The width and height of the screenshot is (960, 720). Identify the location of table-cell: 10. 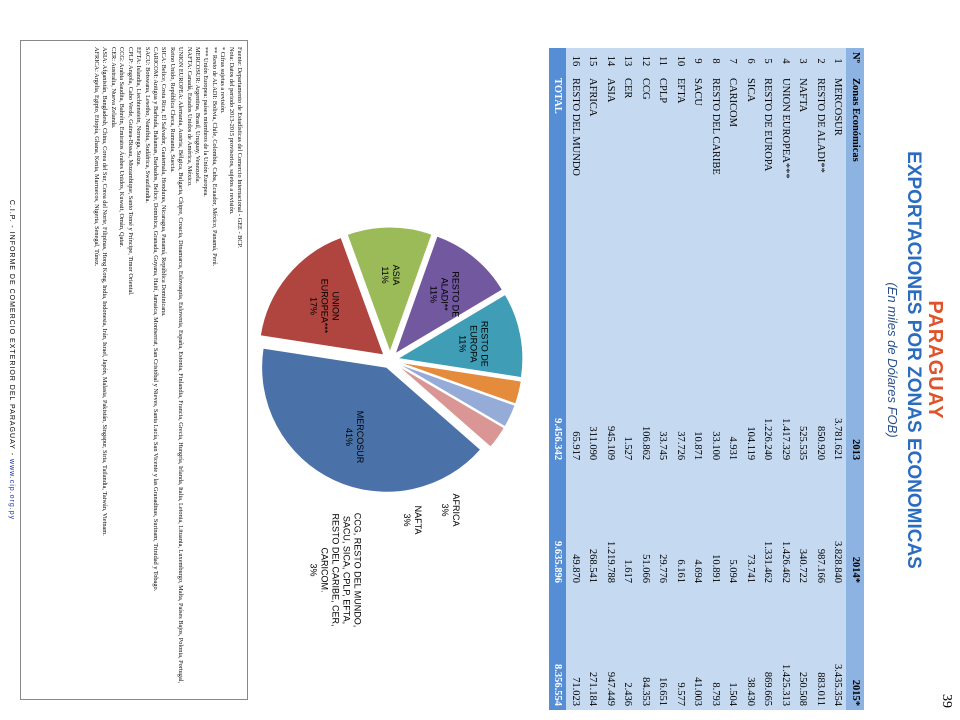
(680, 61).